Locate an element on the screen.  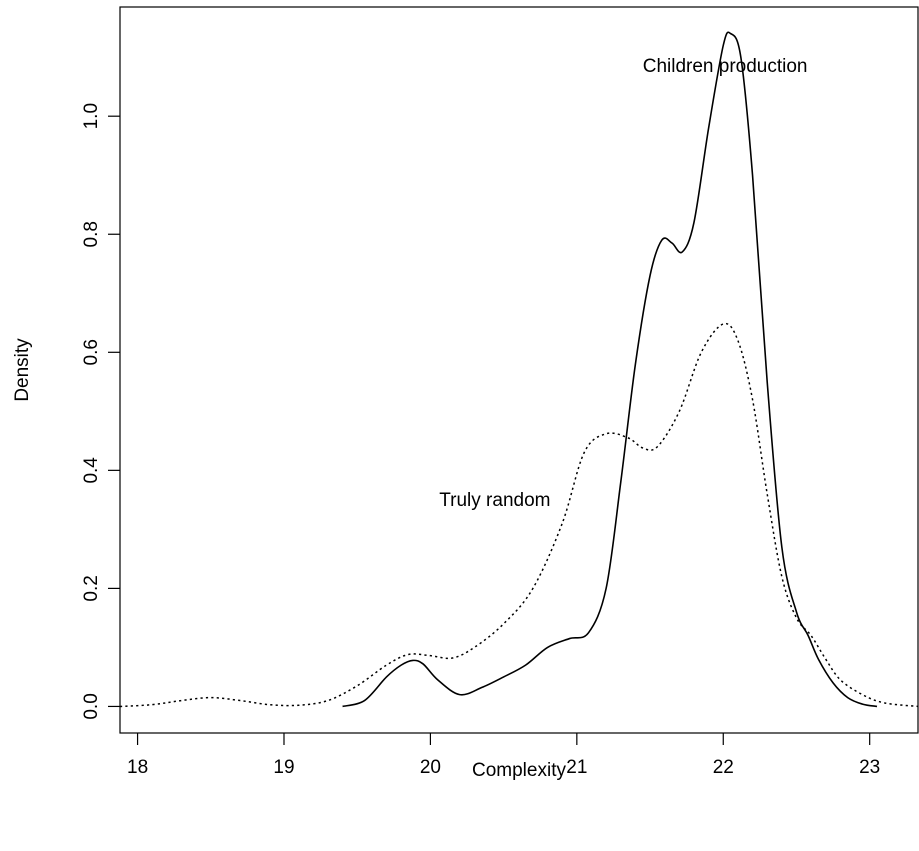
x-tick-label: 23 is located at coordinates (869, 767).